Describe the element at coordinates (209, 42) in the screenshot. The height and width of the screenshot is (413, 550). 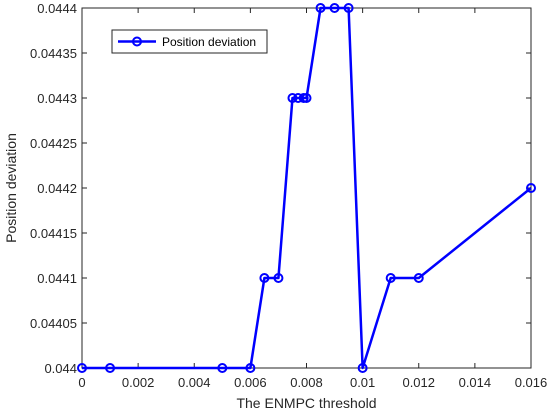
I see `legend-label: Position deviation` at that location.